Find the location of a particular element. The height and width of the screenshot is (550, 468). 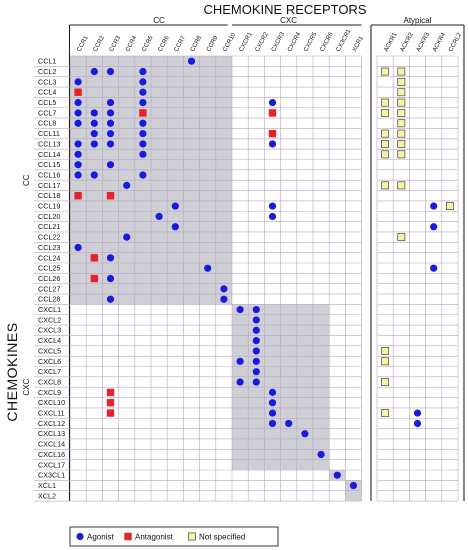

column-header: CCR8 is located at coordinates (196, 43).